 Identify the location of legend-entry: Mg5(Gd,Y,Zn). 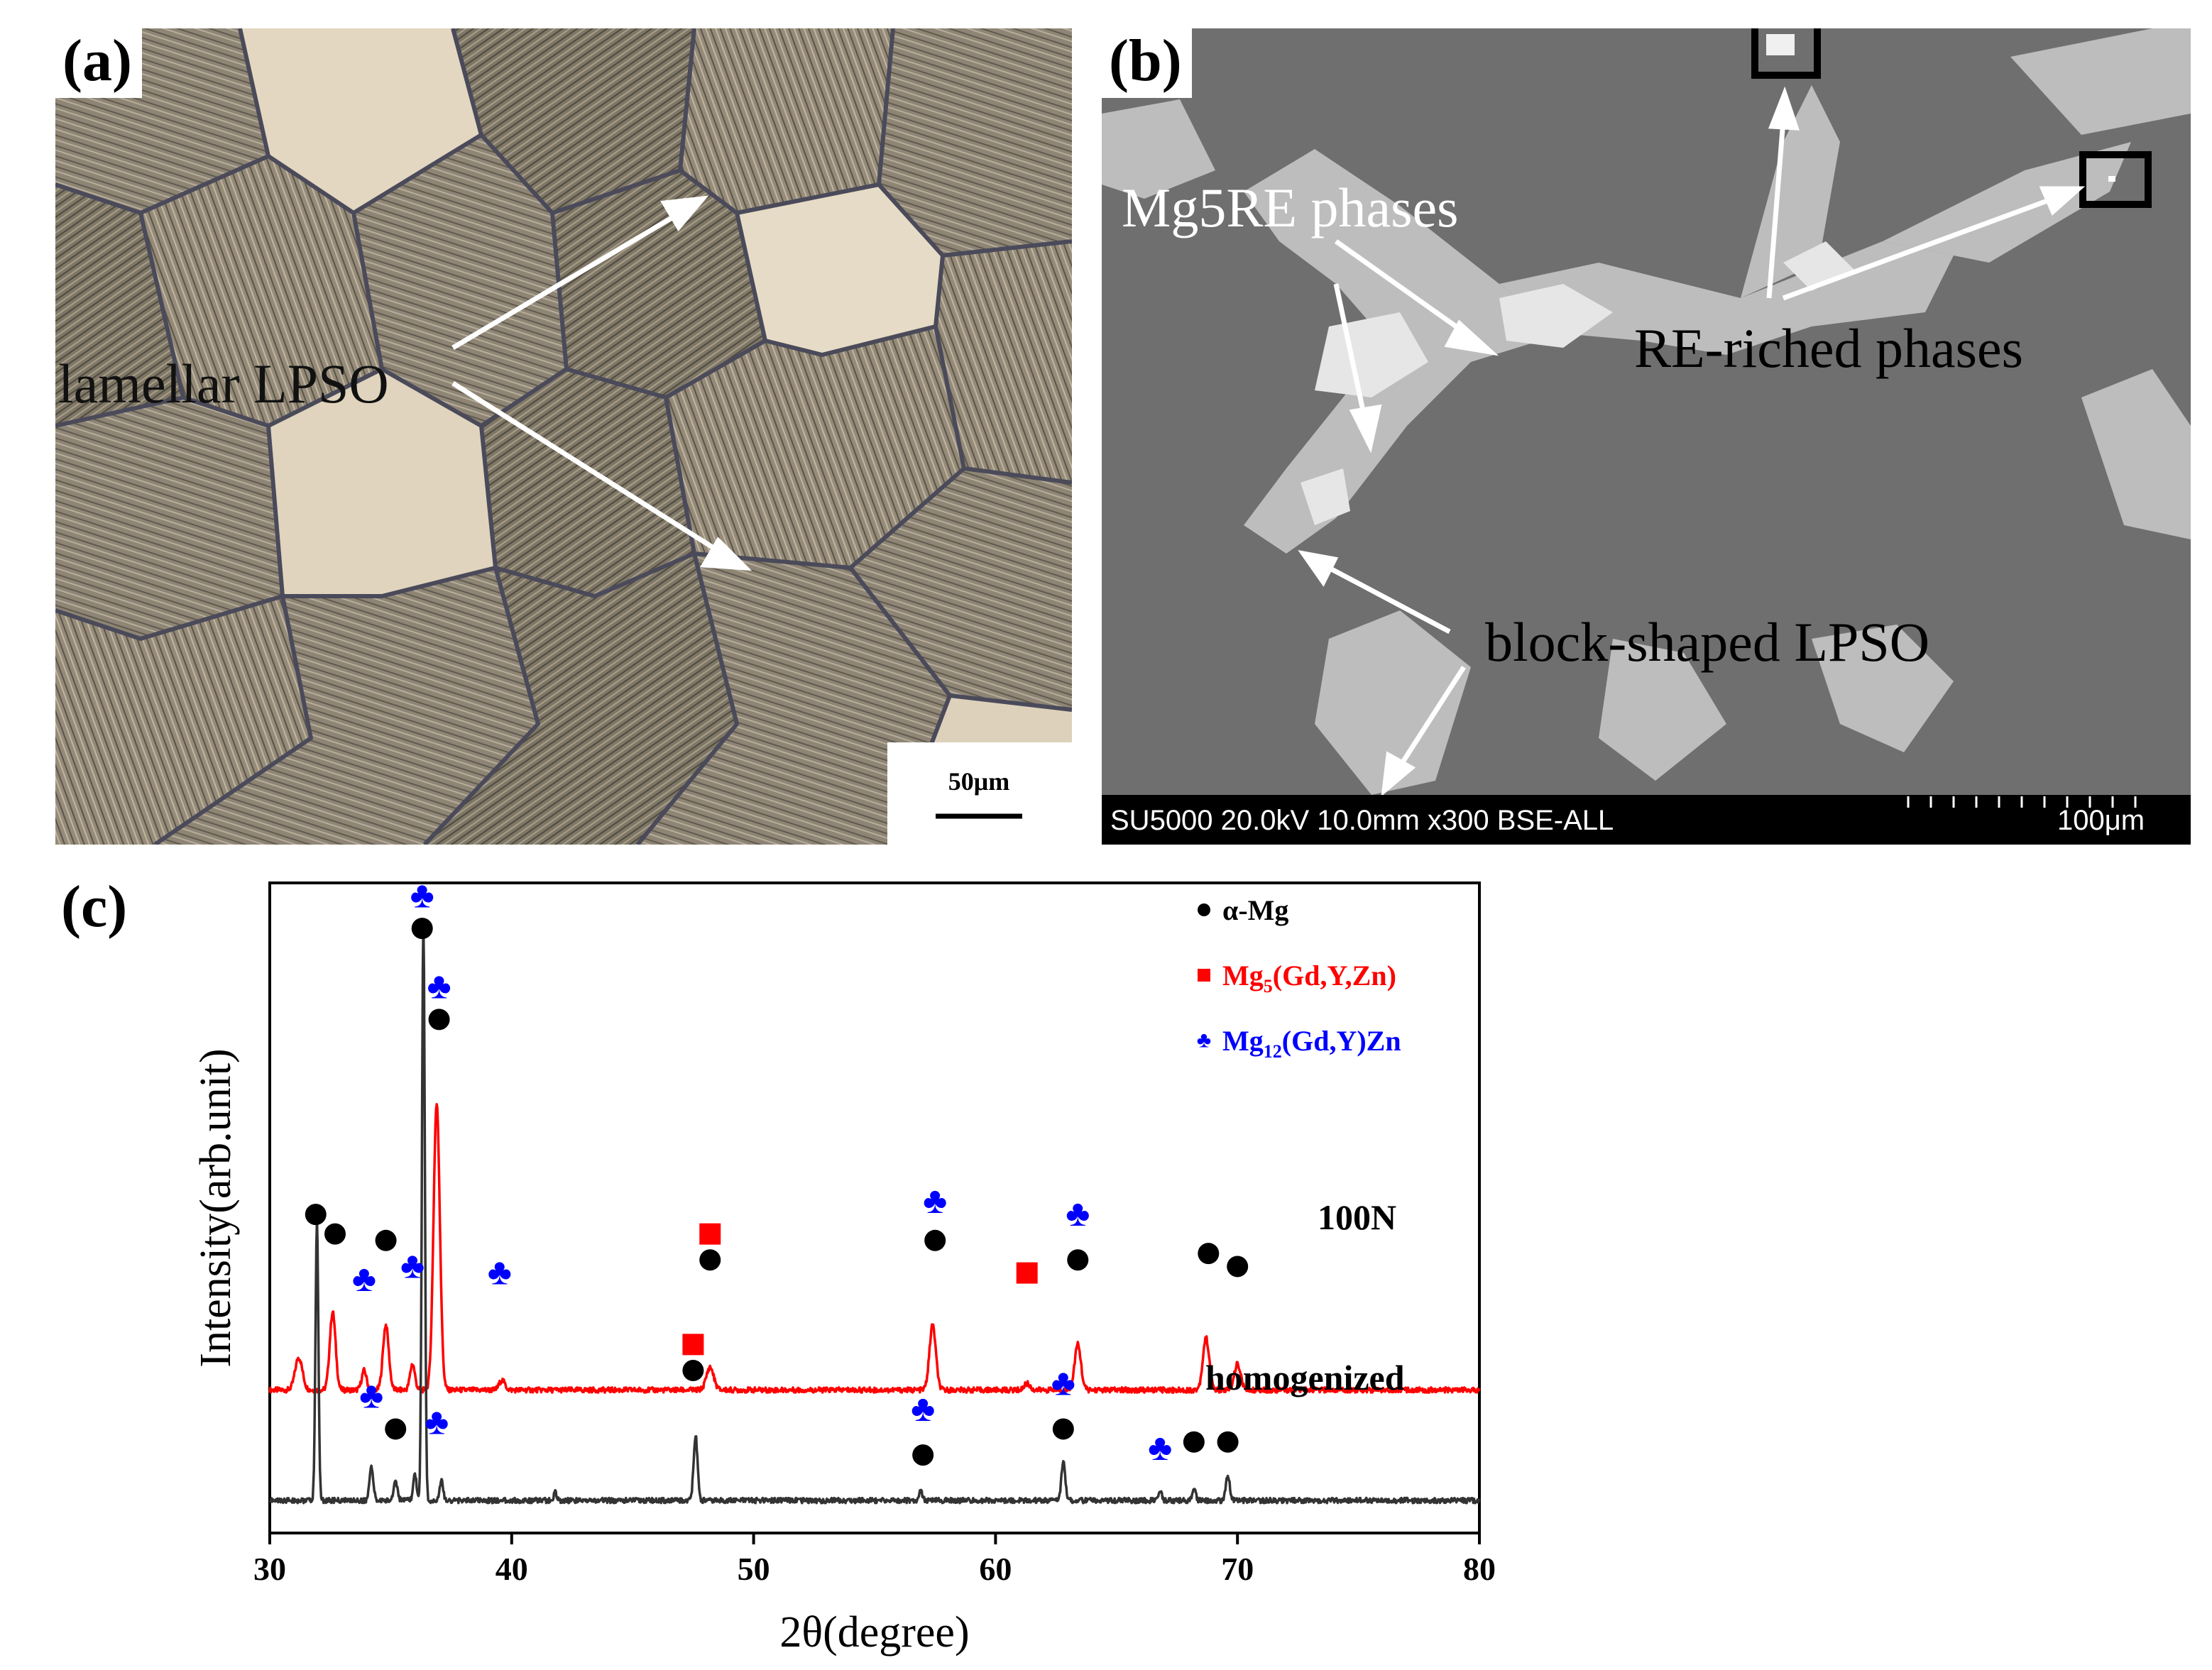
(1309, 978).